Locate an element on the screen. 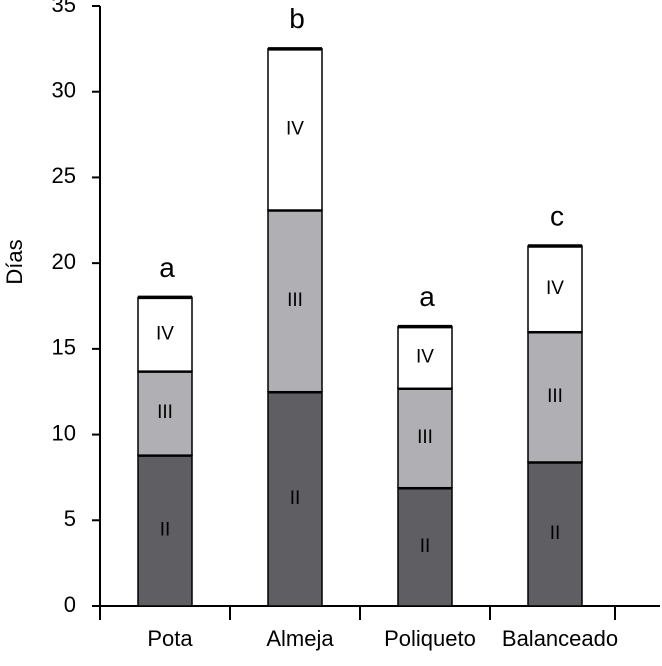  y-tick-label: 25 is located at coordinates (64, 175).